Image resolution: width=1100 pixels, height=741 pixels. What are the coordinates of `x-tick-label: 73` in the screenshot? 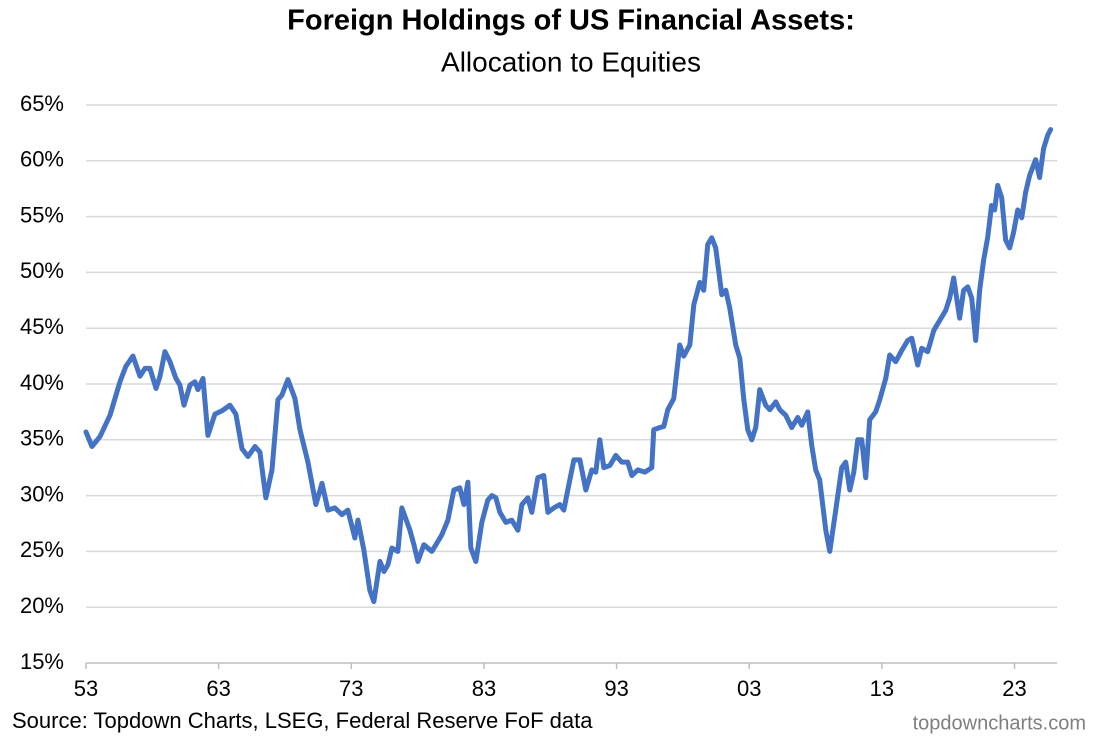 It's located at (351, 688).